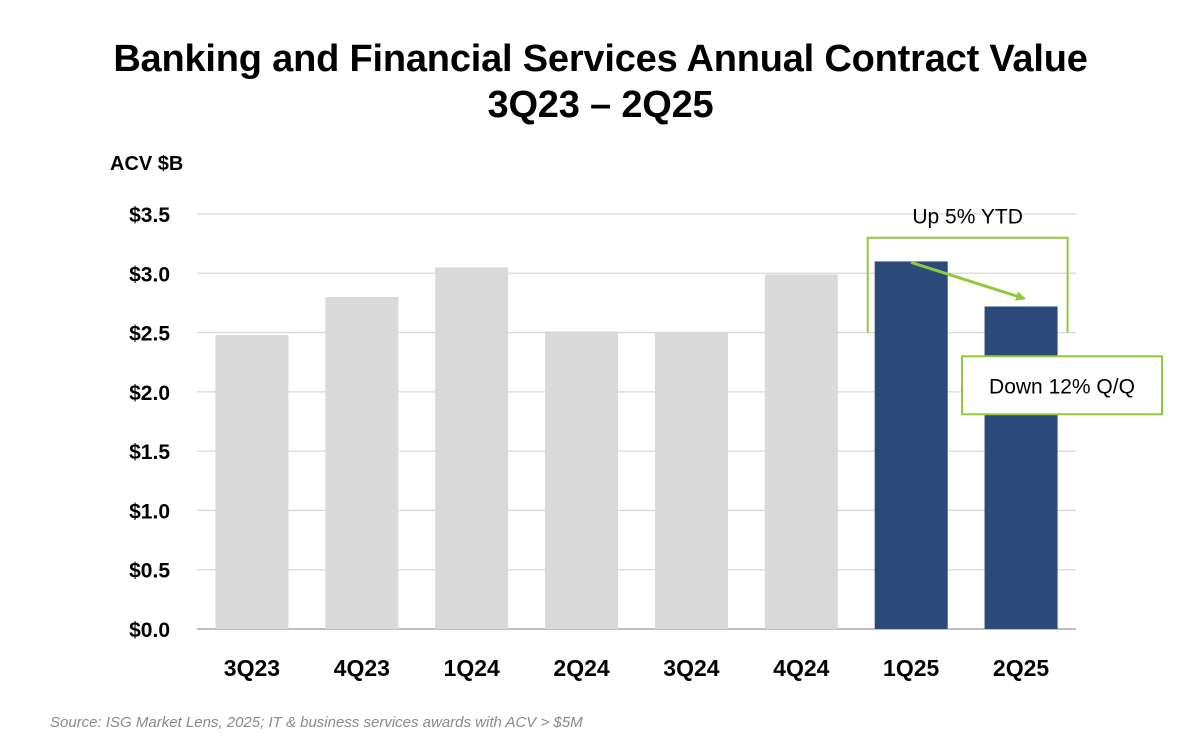 The image size is (1201, 750). I want to click on x-tick-label: 1Q25, so click(911, 668).